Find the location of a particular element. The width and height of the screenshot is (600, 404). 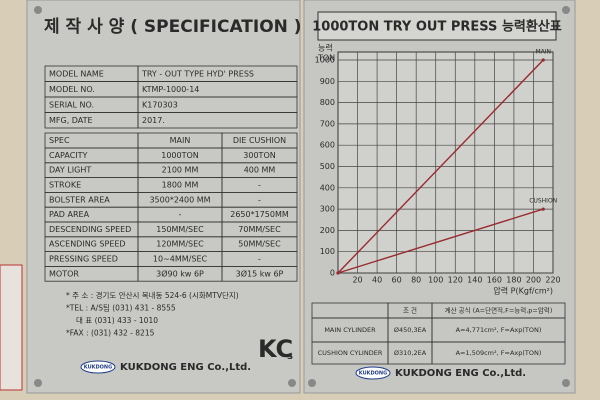

spec-cell: STROKE is located at coordinates (65, 185).